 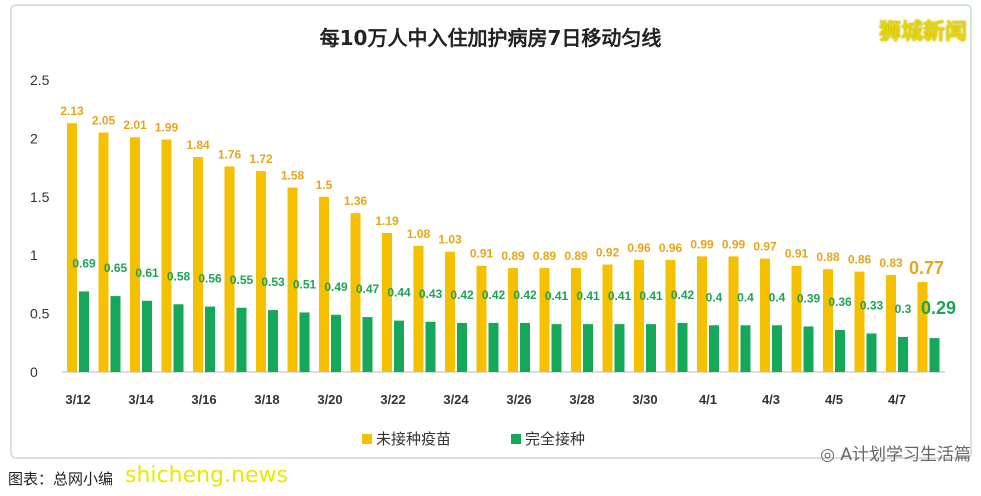 What do you see at coordinates (830, 455) in the screenshot?
I see `wechat-icon: ◎` at bounding box center [830, 455].